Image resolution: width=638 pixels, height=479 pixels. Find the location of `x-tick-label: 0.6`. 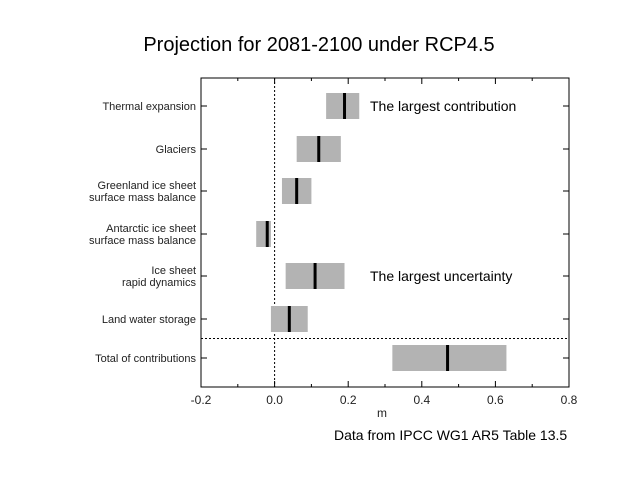

x-tick-label: 0.6 is located at coordinates (495, 400).